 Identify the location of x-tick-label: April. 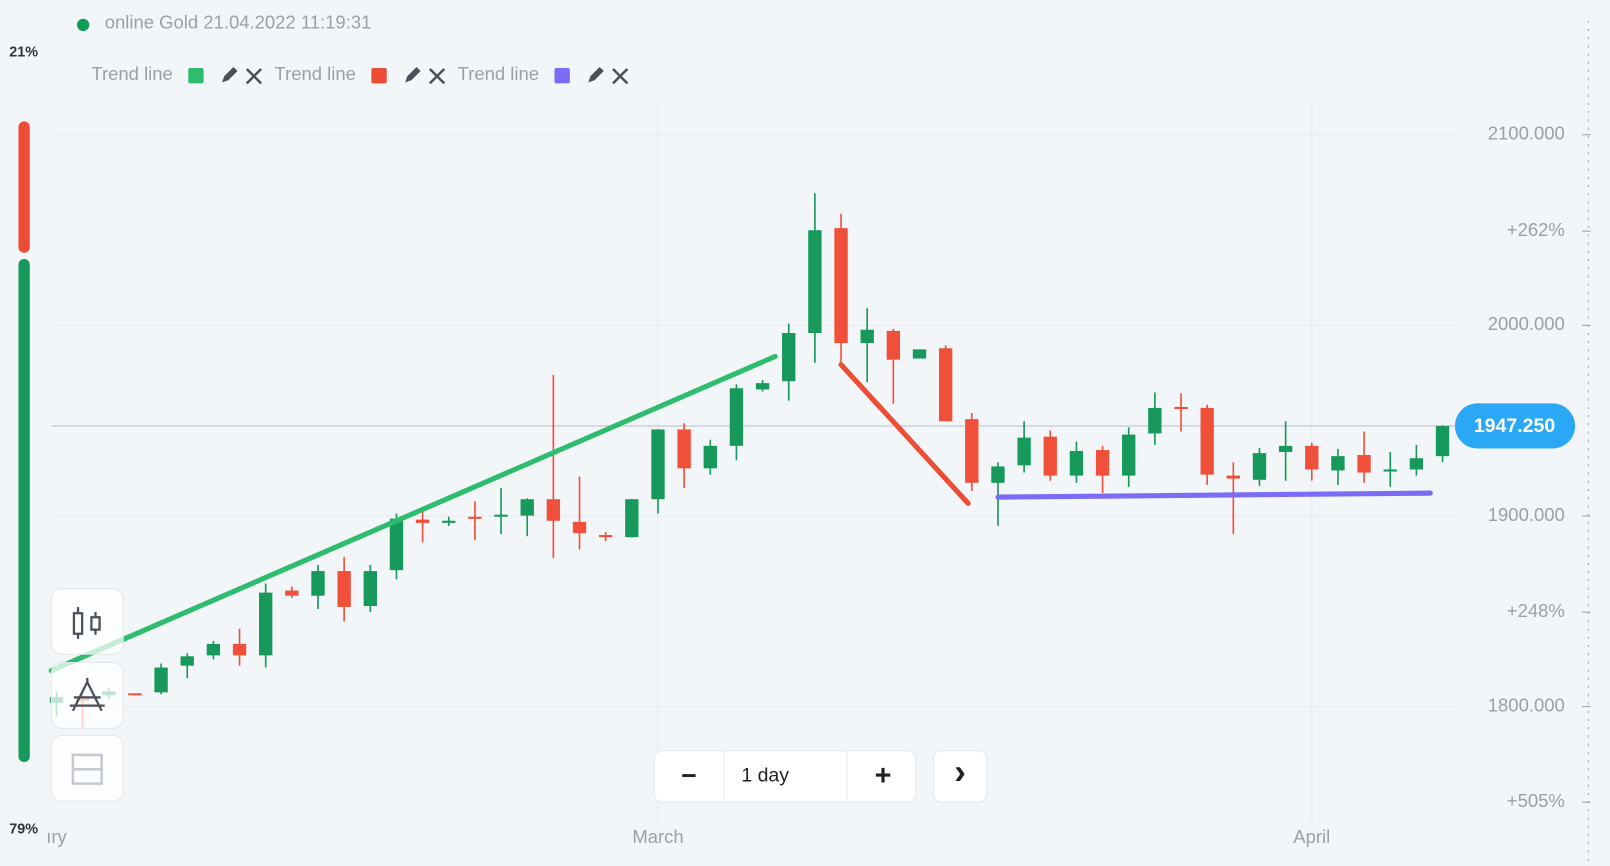
(1311, 836).